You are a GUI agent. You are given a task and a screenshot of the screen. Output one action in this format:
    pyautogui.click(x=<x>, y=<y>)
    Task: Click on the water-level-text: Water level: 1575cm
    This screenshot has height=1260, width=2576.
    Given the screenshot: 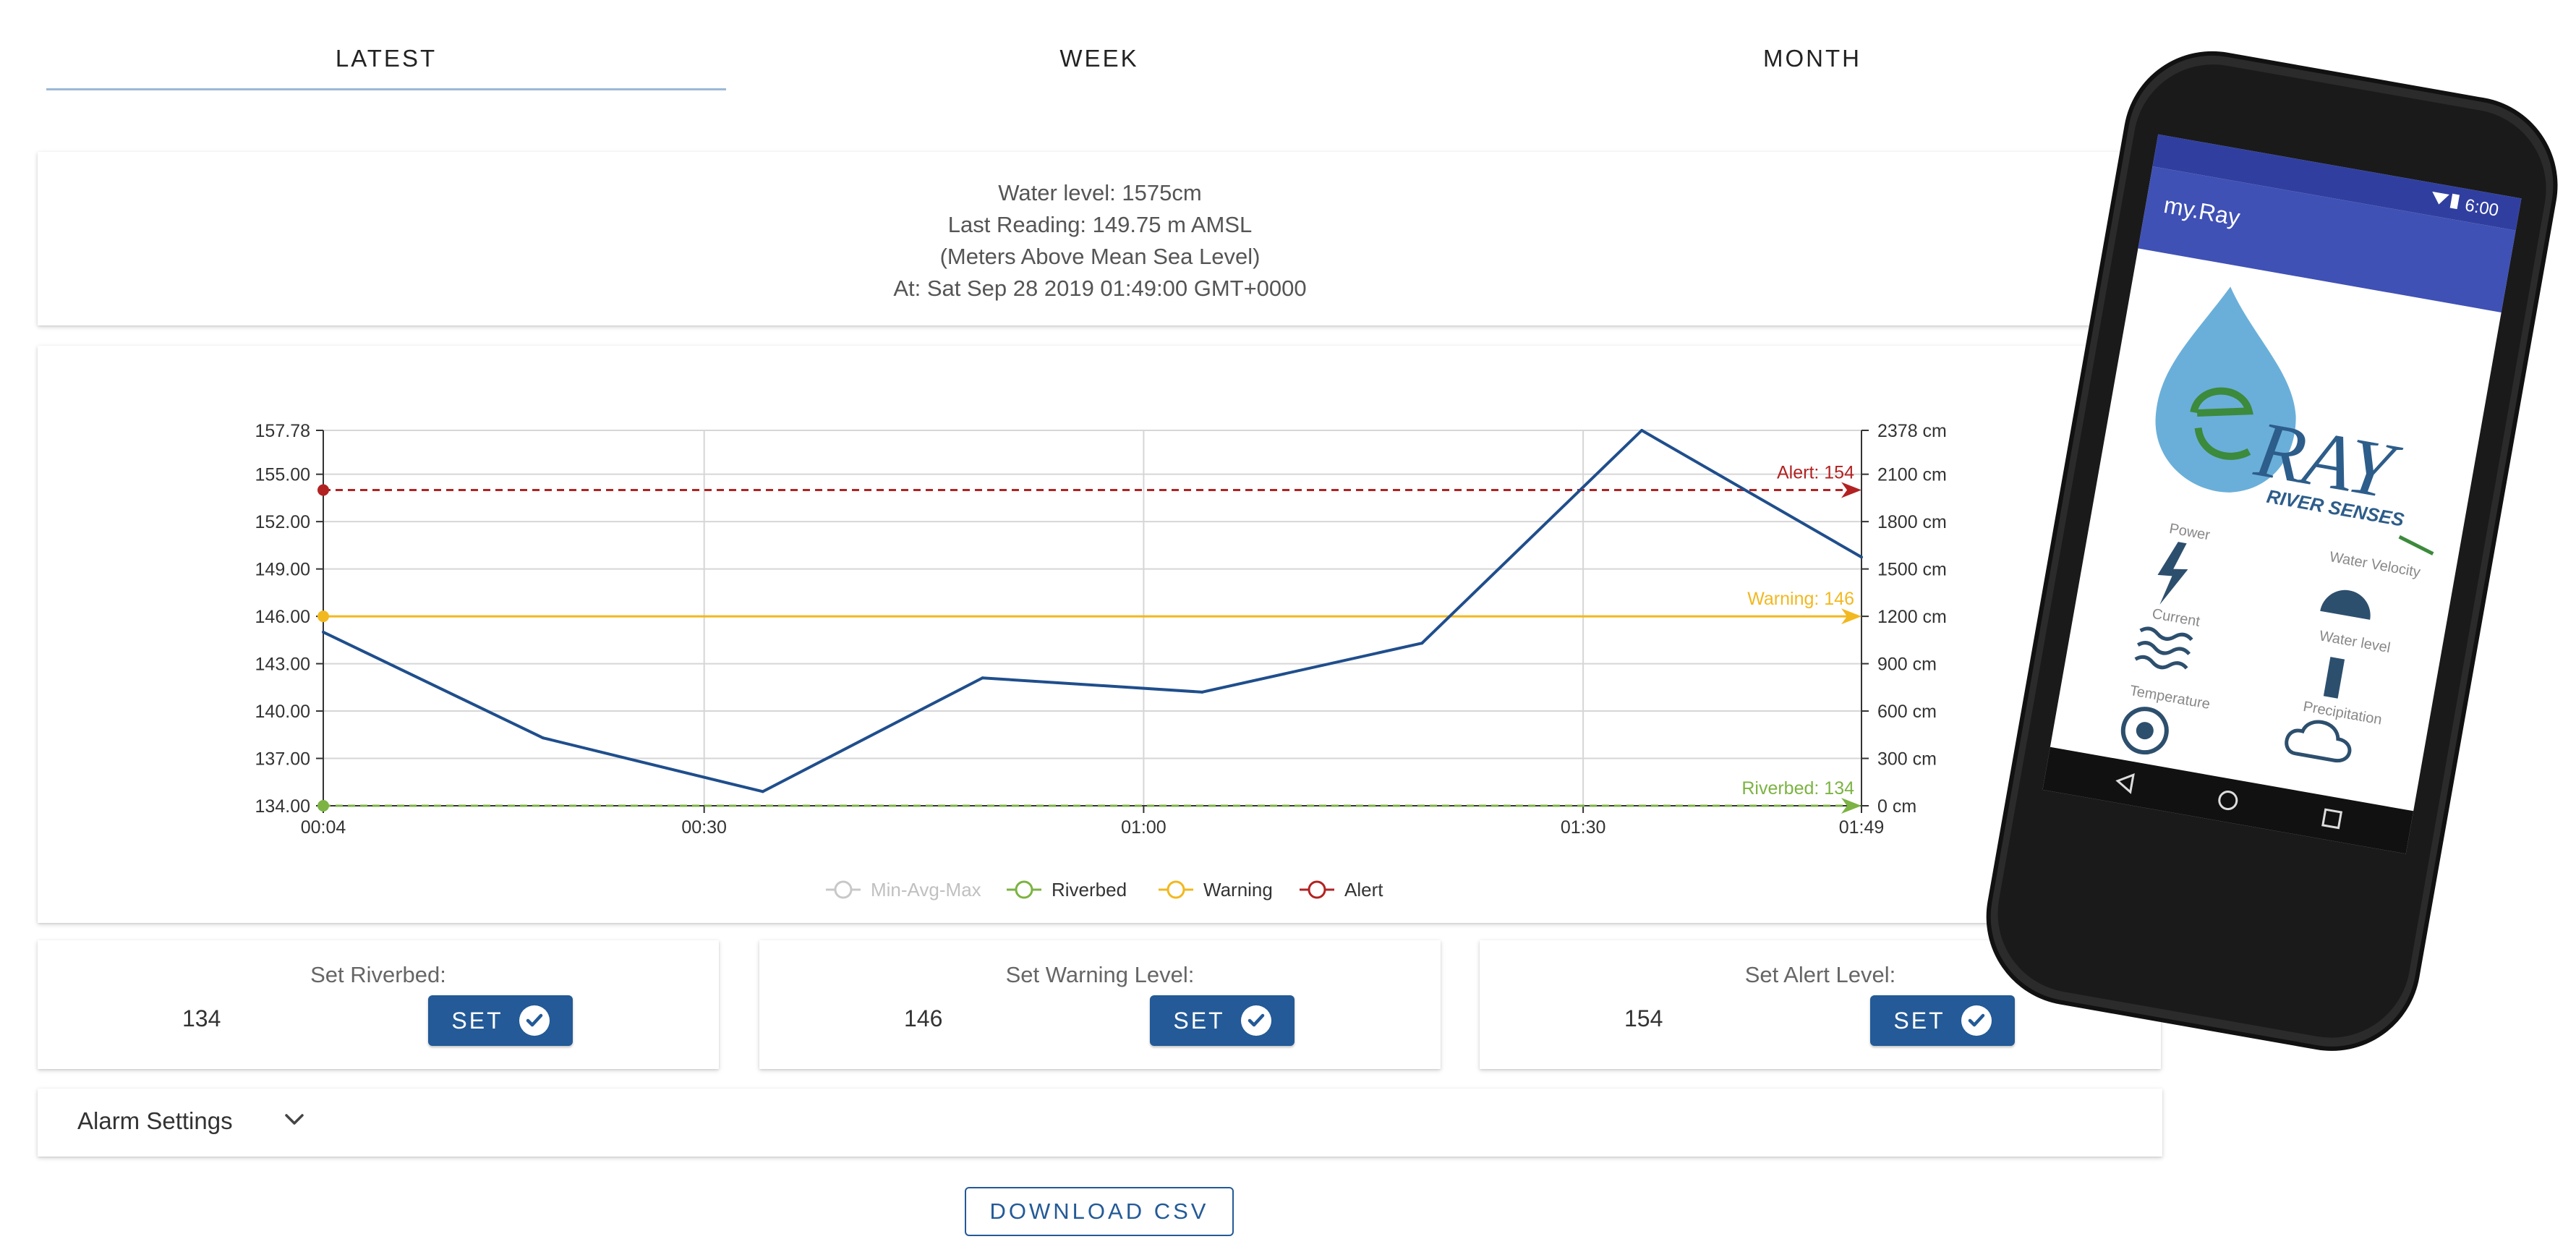 What is the action you would take?
    pyautogui.click(x=1100, y=192)
    